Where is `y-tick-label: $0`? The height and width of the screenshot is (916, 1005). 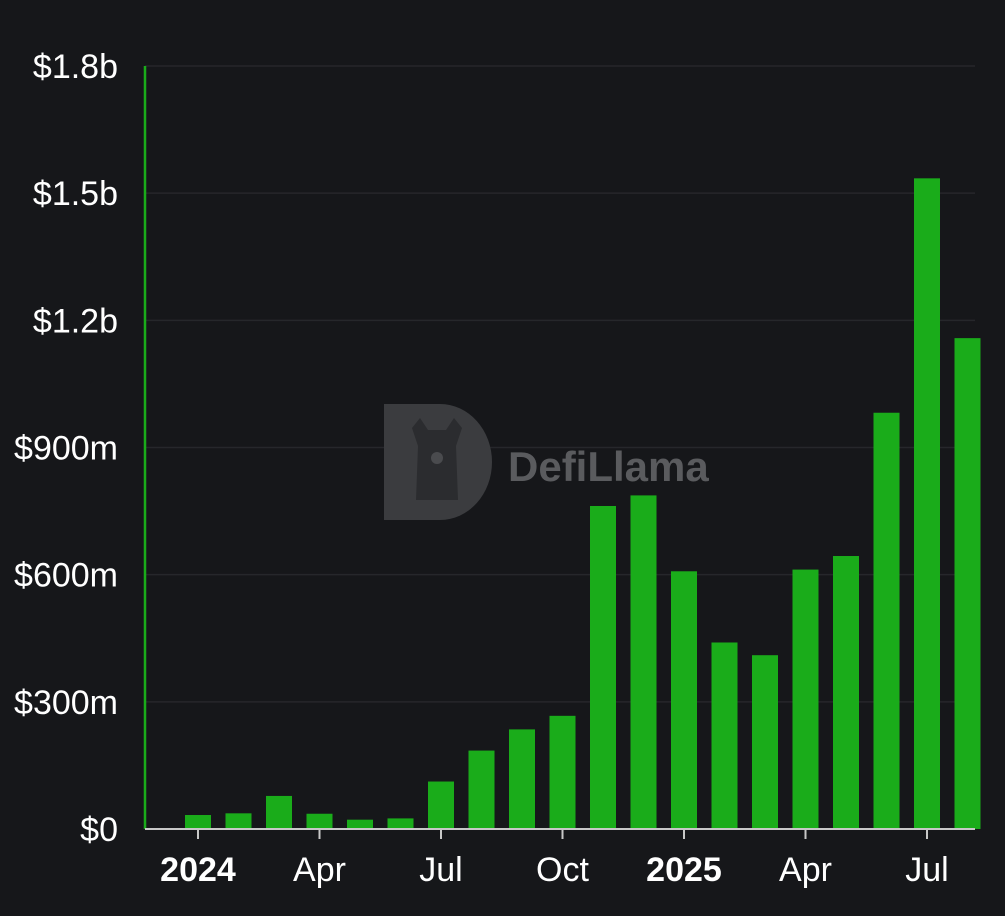
y-tick-label: $0 is located at coordinates (99, 830).